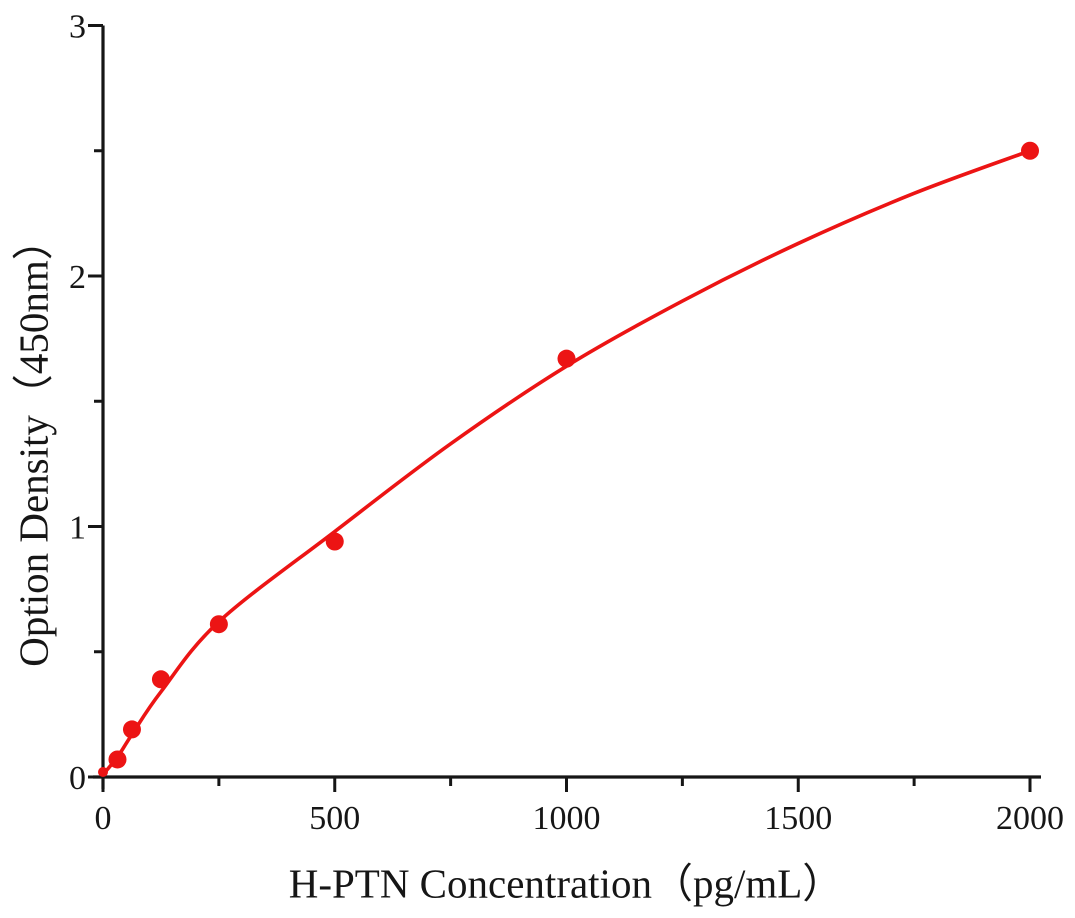 This screenshot has height=918, width=1075. What do you see at coordinates (798, 818) in the screenshot?
I see `x-tick-label: 1500` at bounding box center [798, 818].